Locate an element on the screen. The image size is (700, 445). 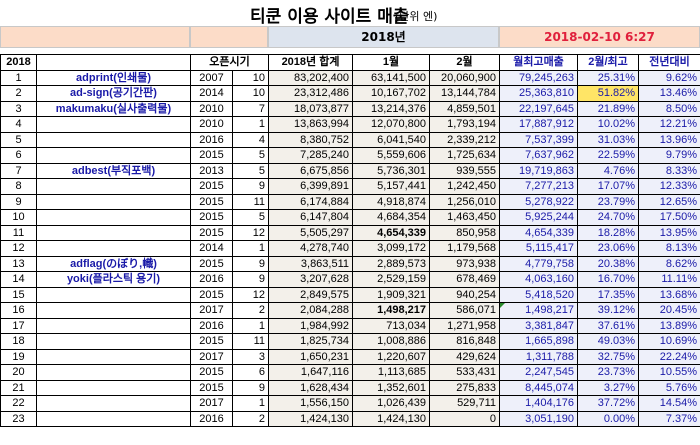
yoy-ratio: 13.96% is located at coordinates (669, 139).